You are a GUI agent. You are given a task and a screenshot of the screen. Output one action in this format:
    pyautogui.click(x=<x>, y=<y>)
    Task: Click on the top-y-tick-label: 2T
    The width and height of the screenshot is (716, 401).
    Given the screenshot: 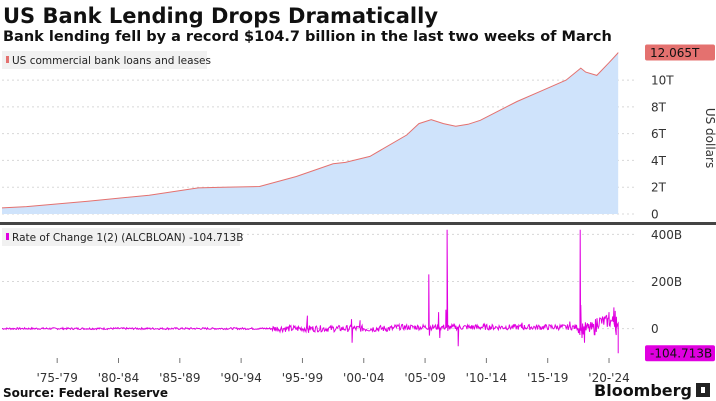 What is the action you would take?
    pyautogui.click(x=659, y=188)
    